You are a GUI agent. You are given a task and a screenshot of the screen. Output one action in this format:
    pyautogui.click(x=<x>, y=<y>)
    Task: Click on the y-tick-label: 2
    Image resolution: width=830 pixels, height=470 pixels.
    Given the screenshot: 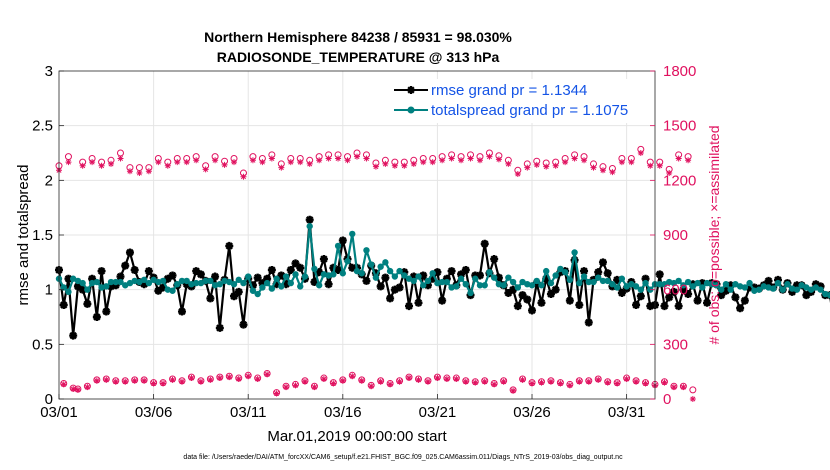 What is the action you would take?
    pyautogui.click(x=49, y=180)
    